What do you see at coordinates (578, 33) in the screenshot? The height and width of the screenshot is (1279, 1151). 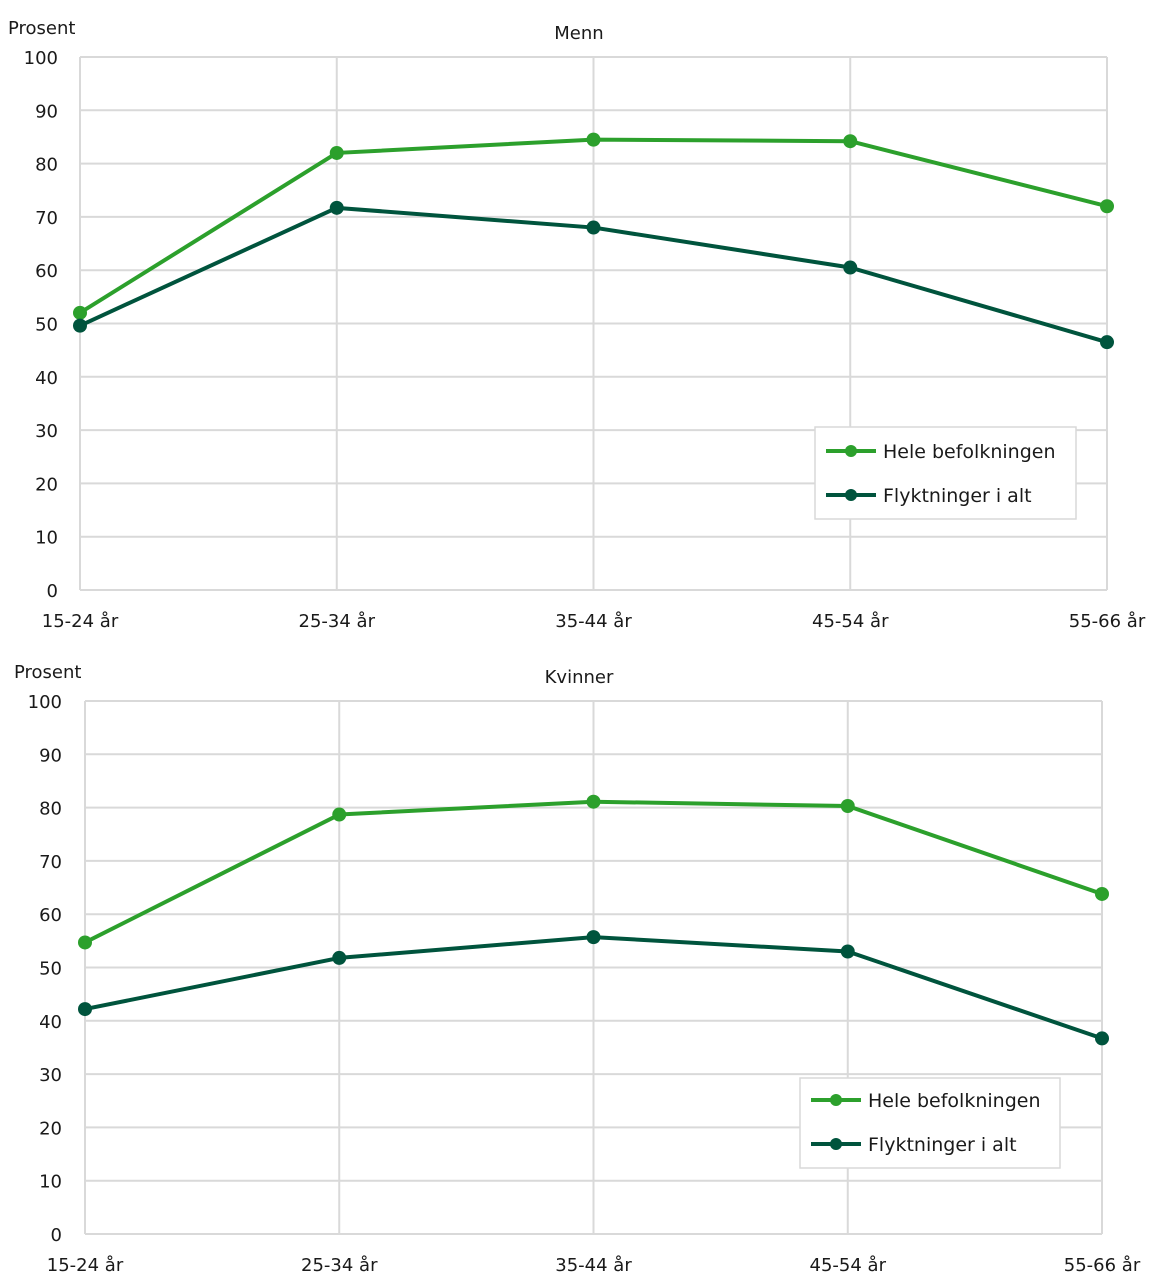 I see `chart-title: Menn` at bounding box center [578, 33].